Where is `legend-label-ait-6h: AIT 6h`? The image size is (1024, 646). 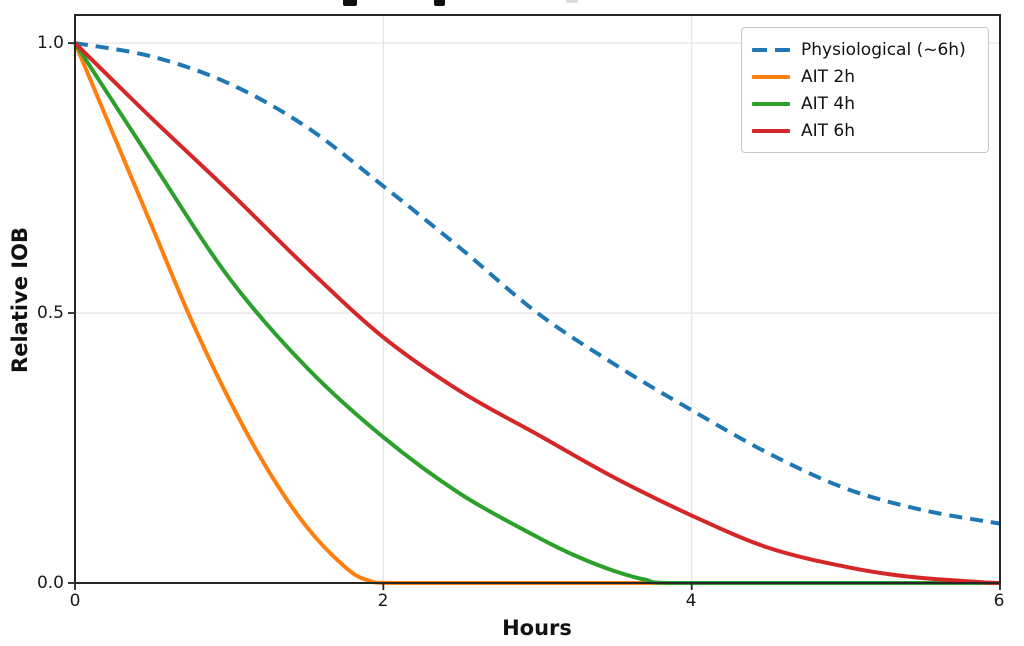
legend-label-ait-6h: AIT 6h is located at coordinates (828, 130).